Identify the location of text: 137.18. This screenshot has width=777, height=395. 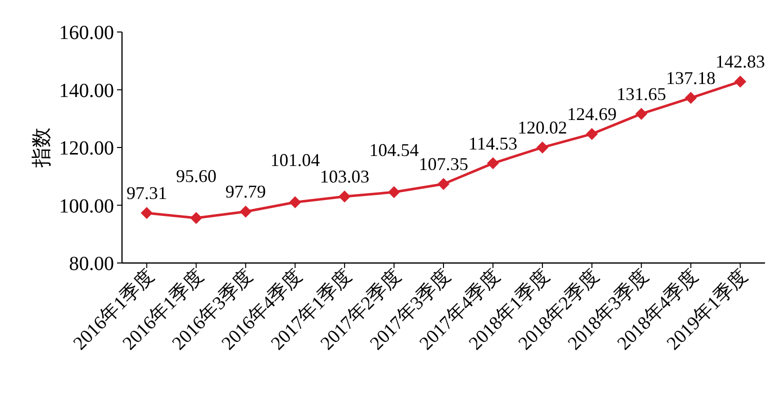
(691, 78).